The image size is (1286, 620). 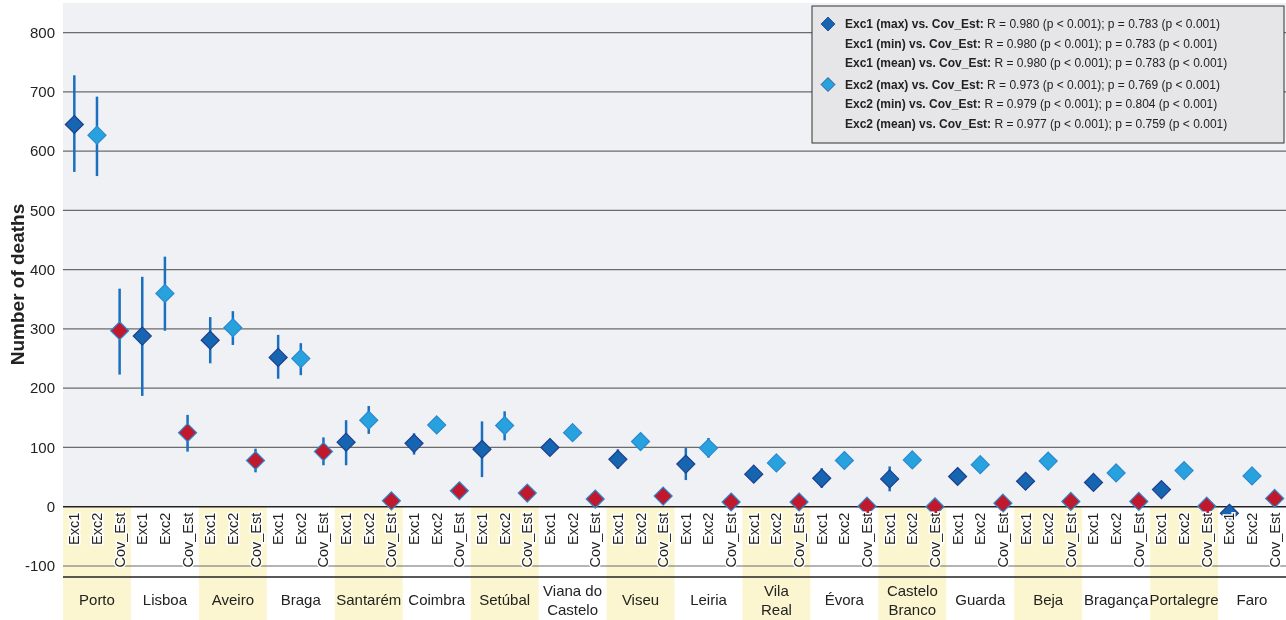 What do you see at coordinates (1048, 599) in the screenshot?
I see `text: Beja` at bounding box center [1048, 599].